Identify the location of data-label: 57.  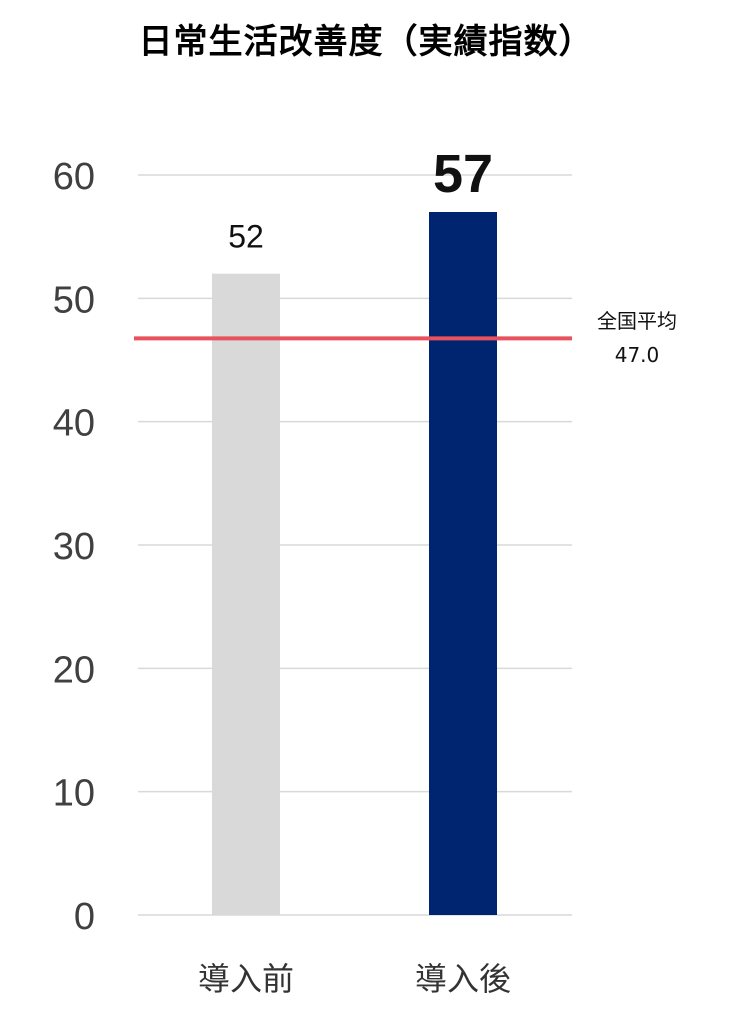
(463, 174).